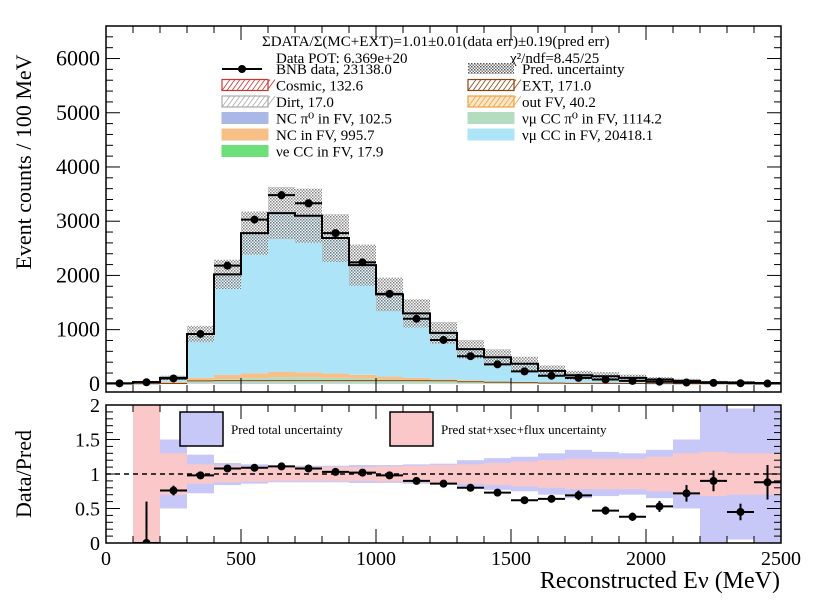  I want to click on legend-label-cosmic: Cosmic, 132.6, so click(320, 87).